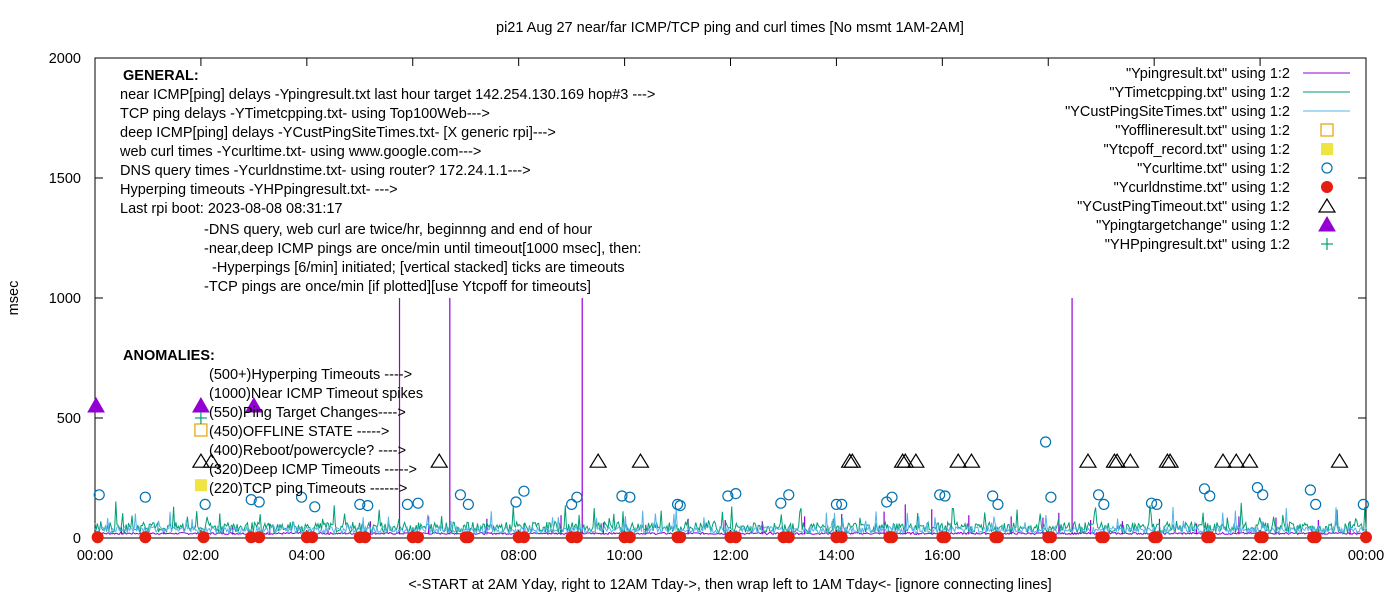  What do you see at coordinates (69, 419) in the screenshot?
I see `y-tick-label: 500` at bounding box center [69, 419].